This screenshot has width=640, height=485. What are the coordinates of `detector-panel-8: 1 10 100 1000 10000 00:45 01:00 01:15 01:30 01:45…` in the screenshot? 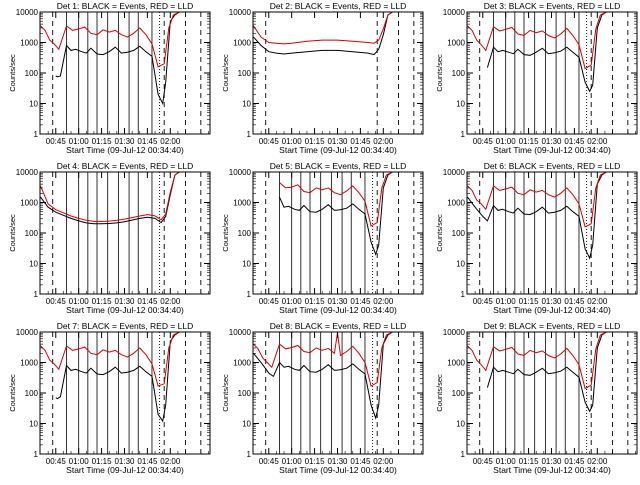 It's located at (322, 398).